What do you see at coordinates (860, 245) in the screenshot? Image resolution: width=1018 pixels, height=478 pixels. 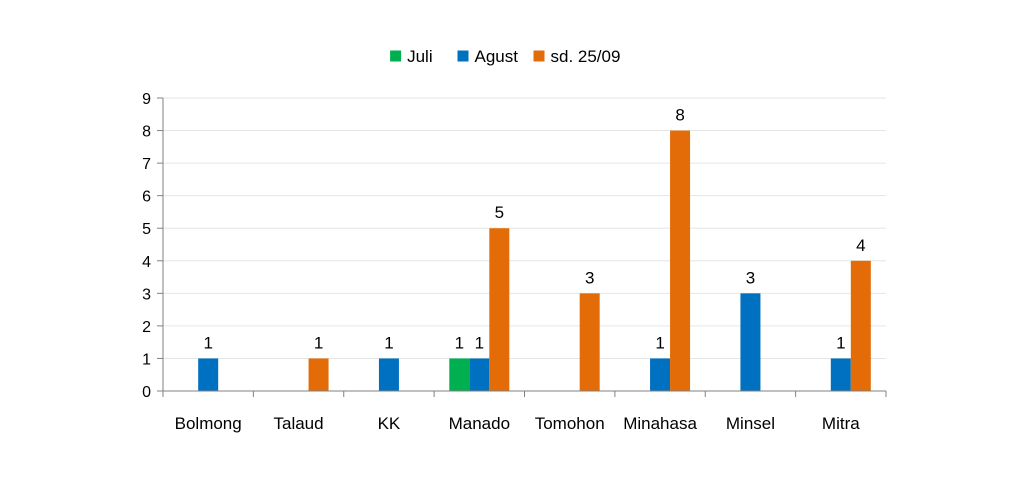 I see `data-label-mitra-sd-25-09: 4` at bounding box center [860, 245].